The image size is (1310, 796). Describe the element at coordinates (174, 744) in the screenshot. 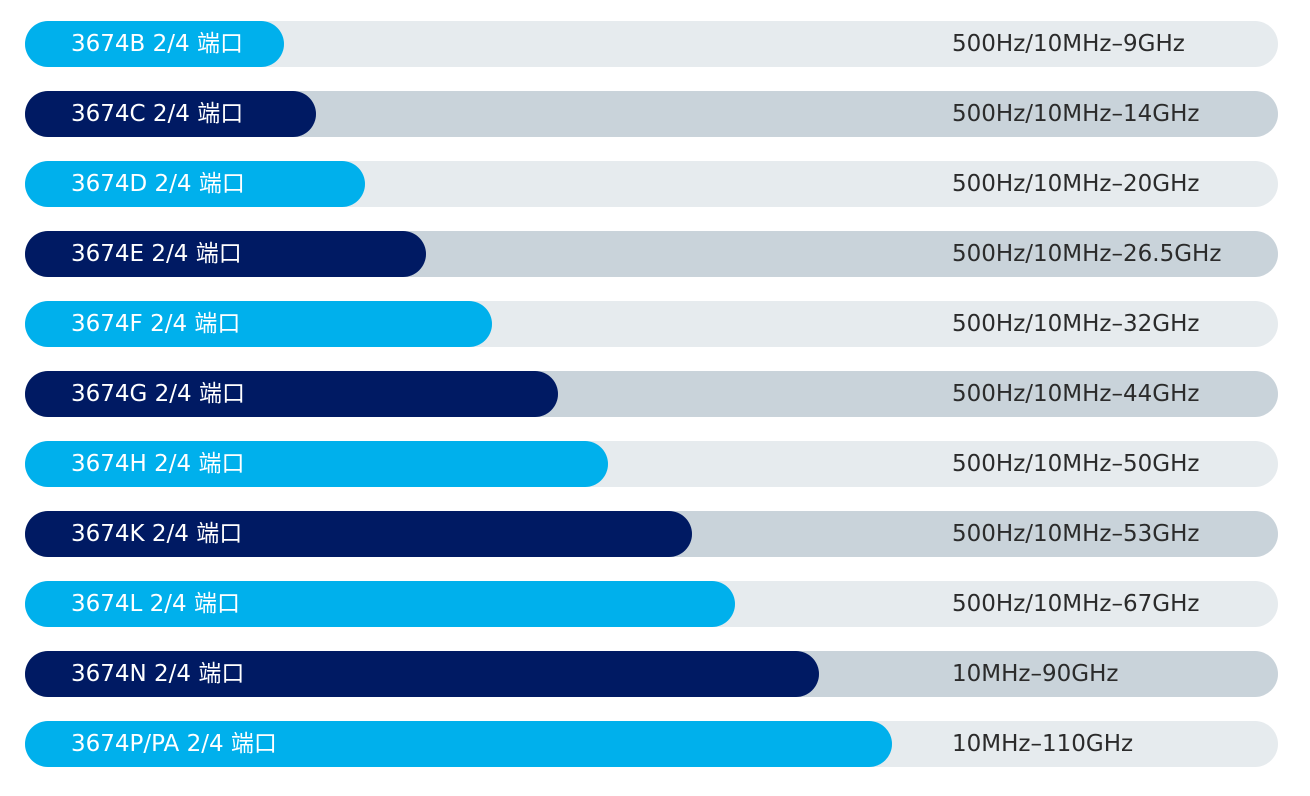

I see `bar-label: 3674P/PA 2/4 端口` at that location.